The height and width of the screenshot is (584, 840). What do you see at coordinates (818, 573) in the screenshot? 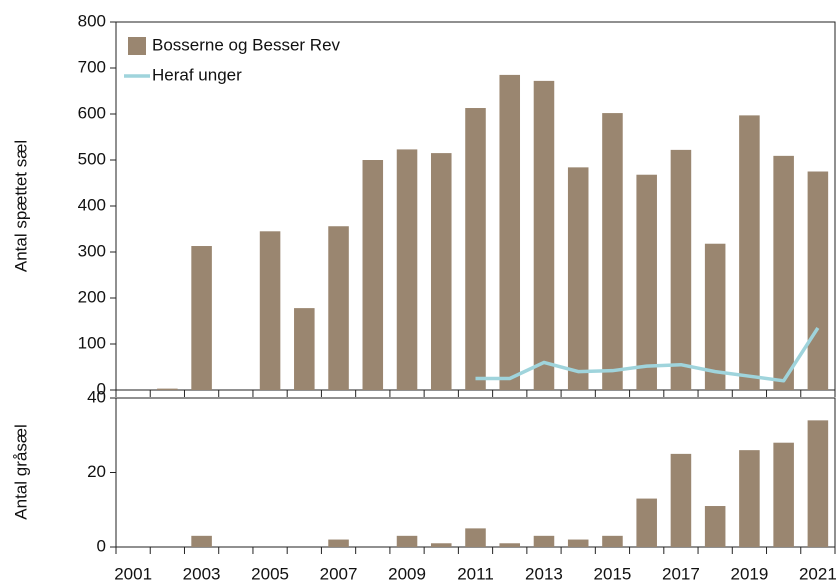
I see `x-tick-label: 2021` at bounding box center [818, 573].